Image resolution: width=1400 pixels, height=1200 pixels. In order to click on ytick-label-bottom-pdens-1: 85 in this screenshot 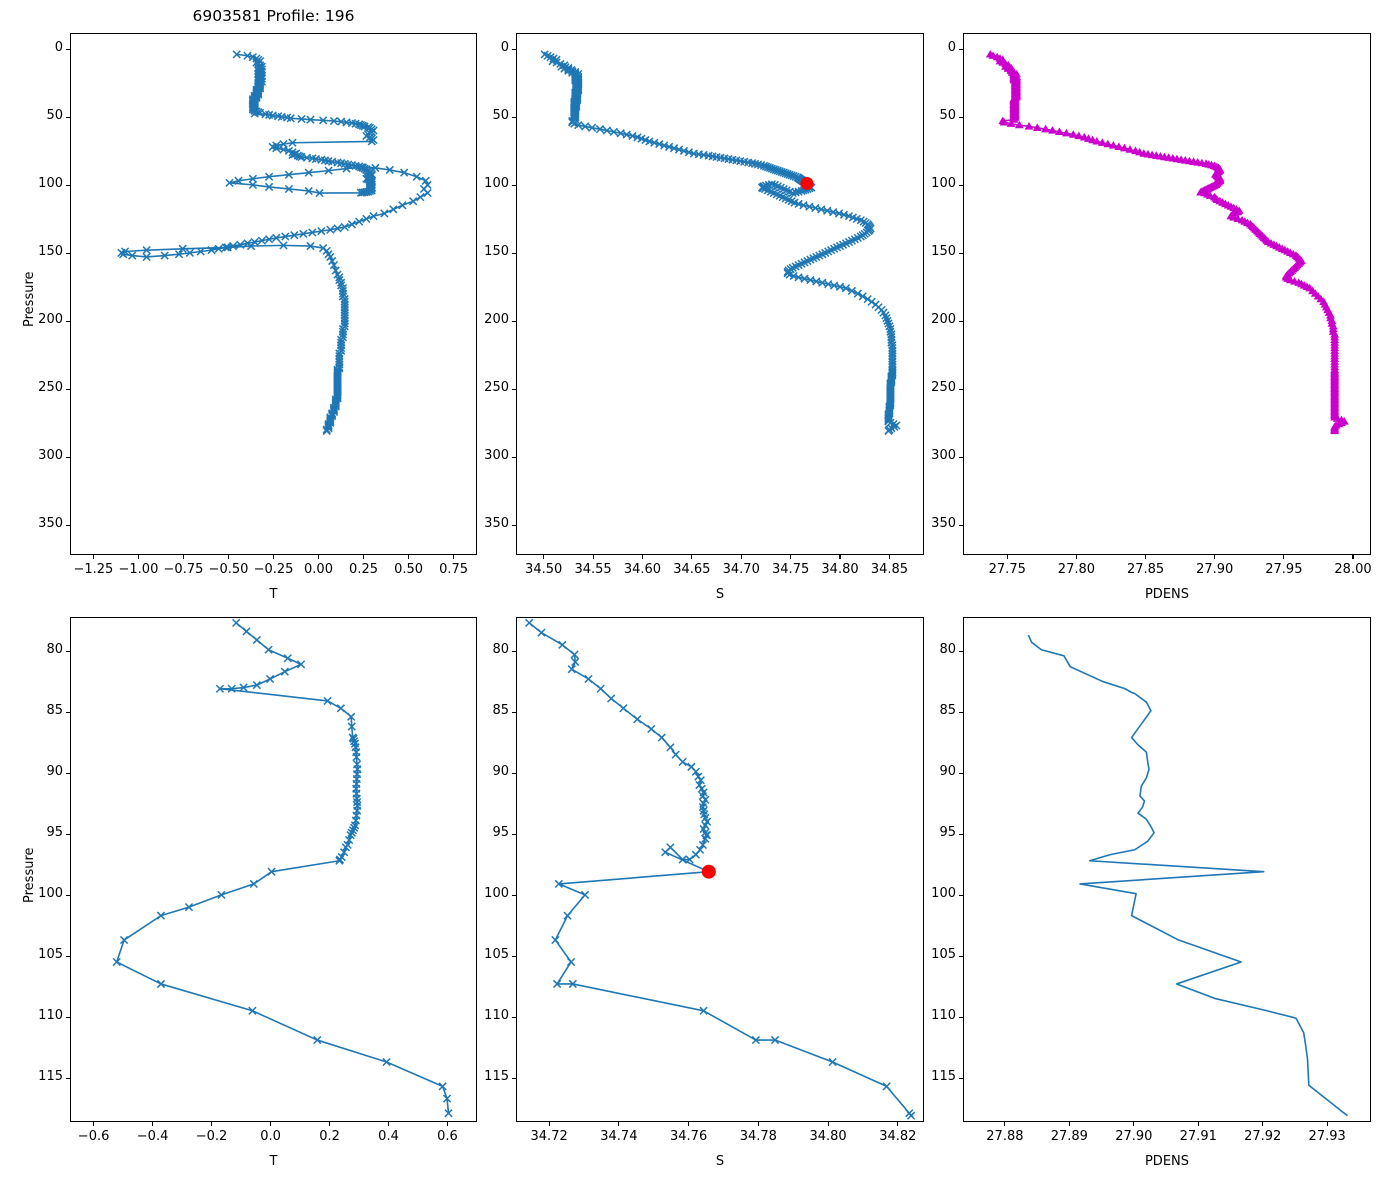, I will do `click(947, 711)`.